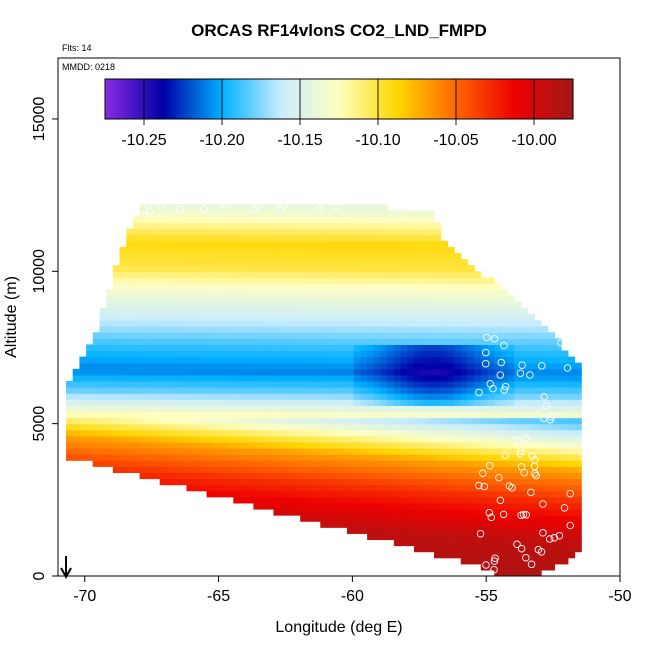 This screenshot has height=650, width=650. Describe the element at coordinates (84, 596) in the screenshot. I see `x-tick-label: -70` at that location.